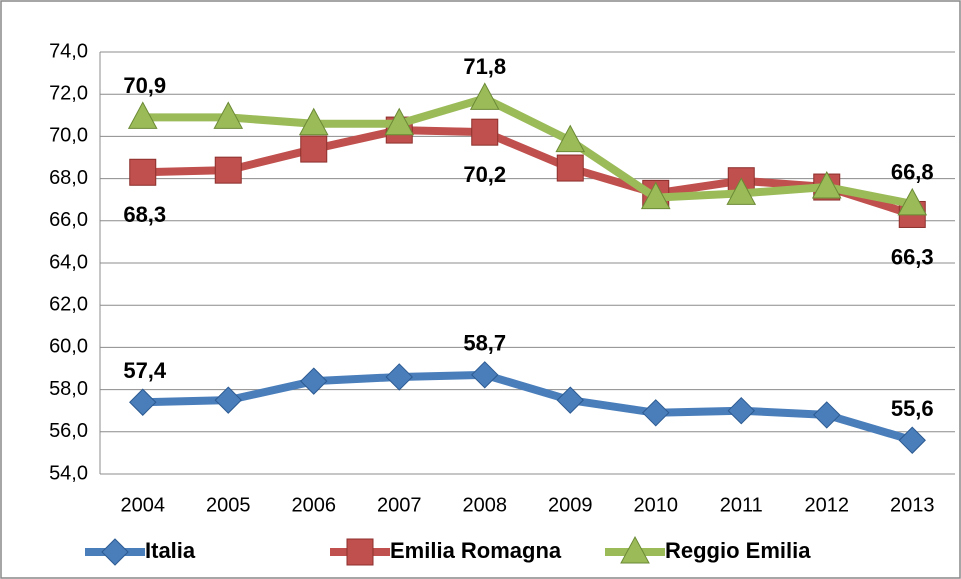 The image size is (961, 579). What do you see at coordinates (741, 505) in the screenshot?
I see `x-tick-label: 2011` at bounding box center [741, 505].